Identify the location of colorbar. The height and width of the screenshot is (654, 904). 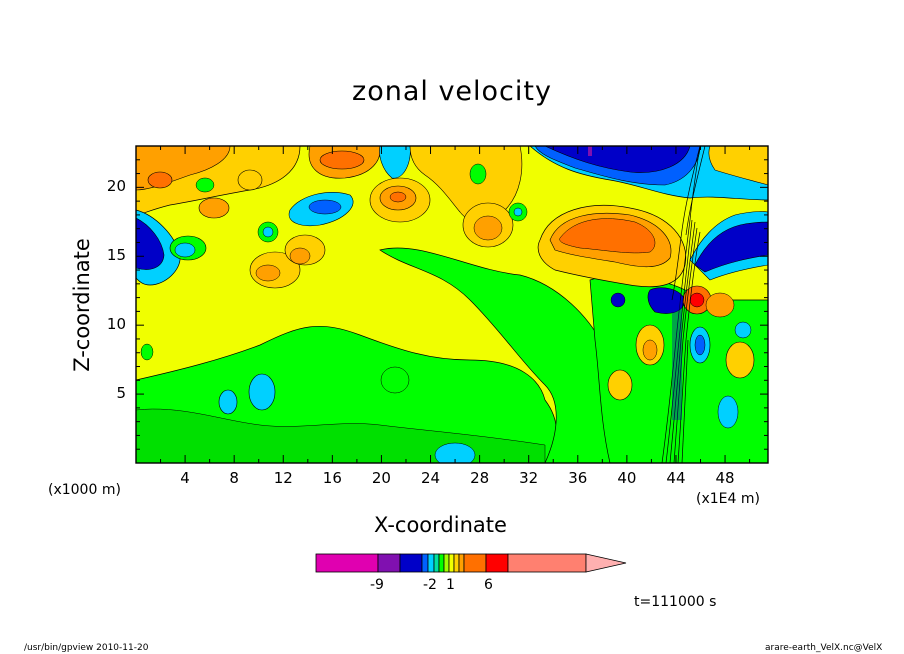
(471, 563).